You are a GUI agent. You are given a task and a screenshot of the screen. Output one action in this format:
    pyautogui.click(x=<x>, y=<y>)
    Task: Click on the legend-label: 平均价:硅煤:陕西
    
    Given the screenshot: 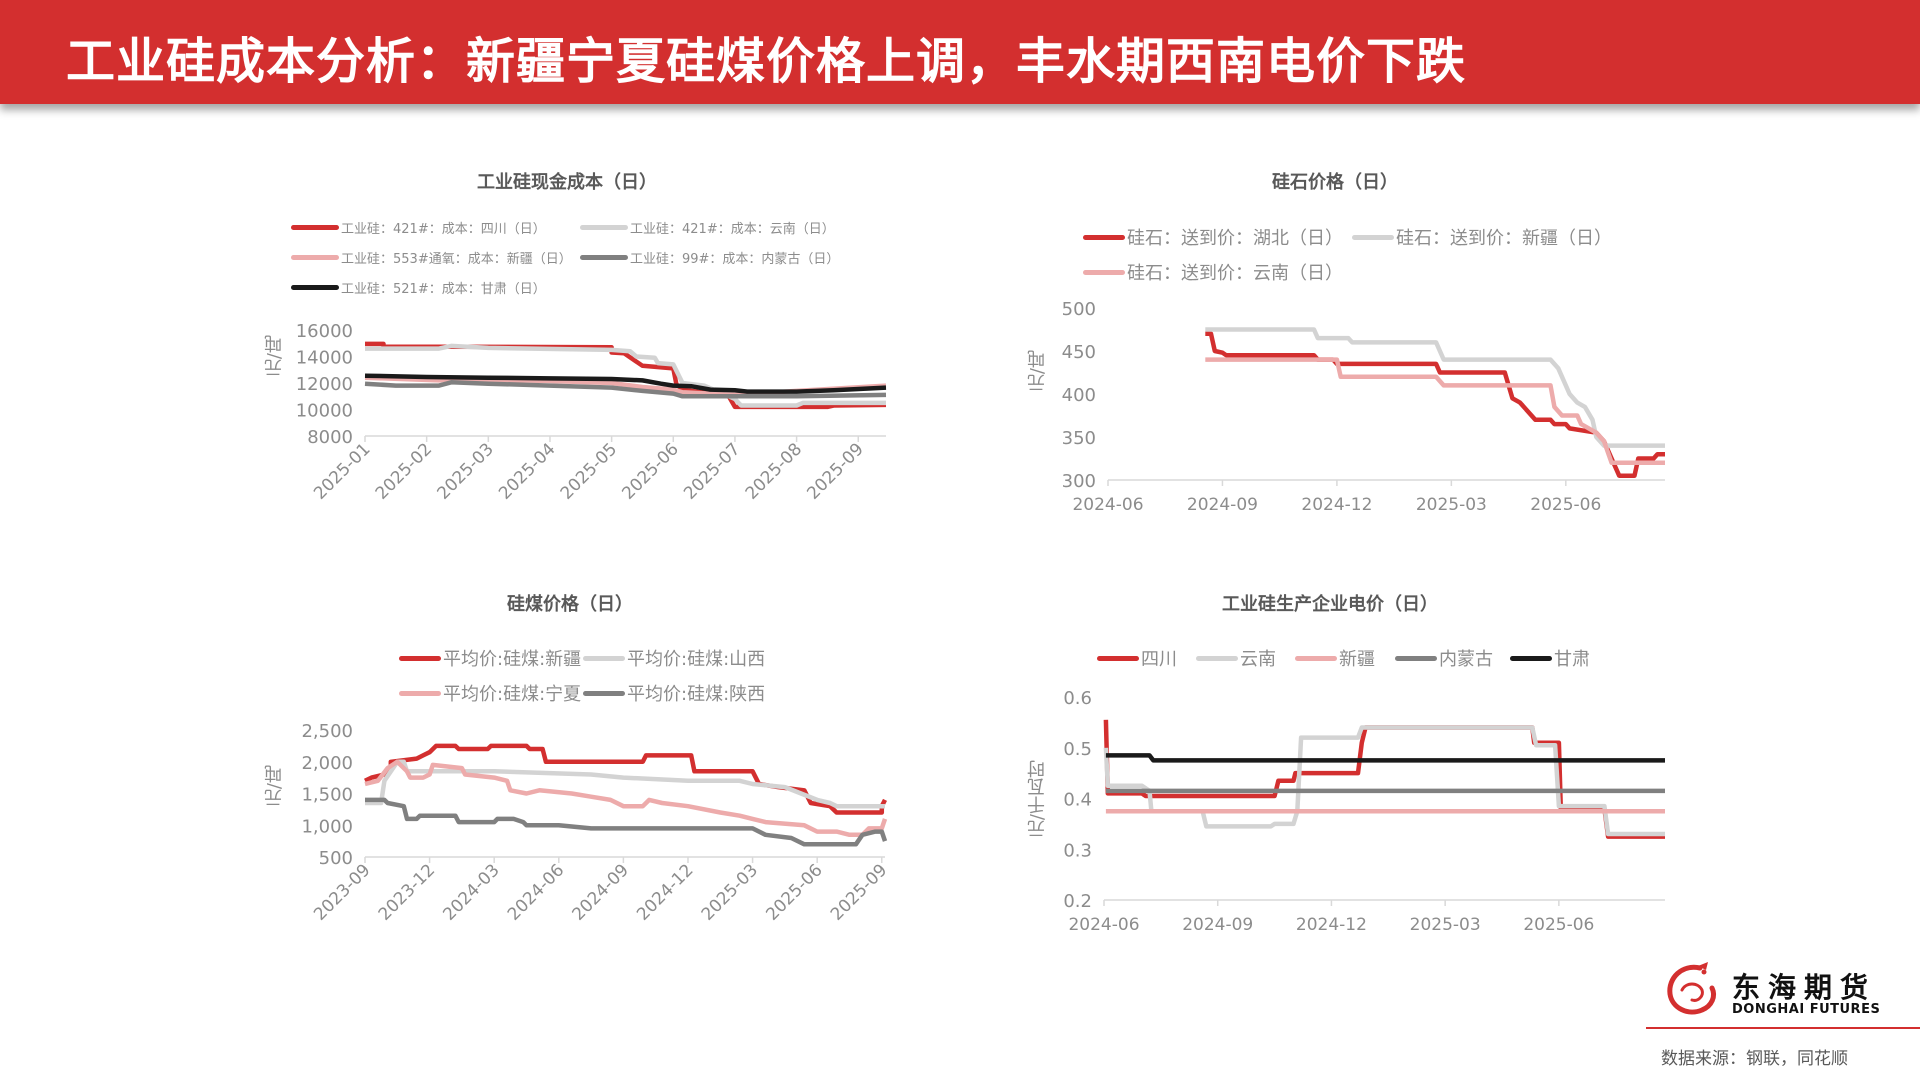 What is the action you would take?
    pyautogui.click(x=696, y=695)
    